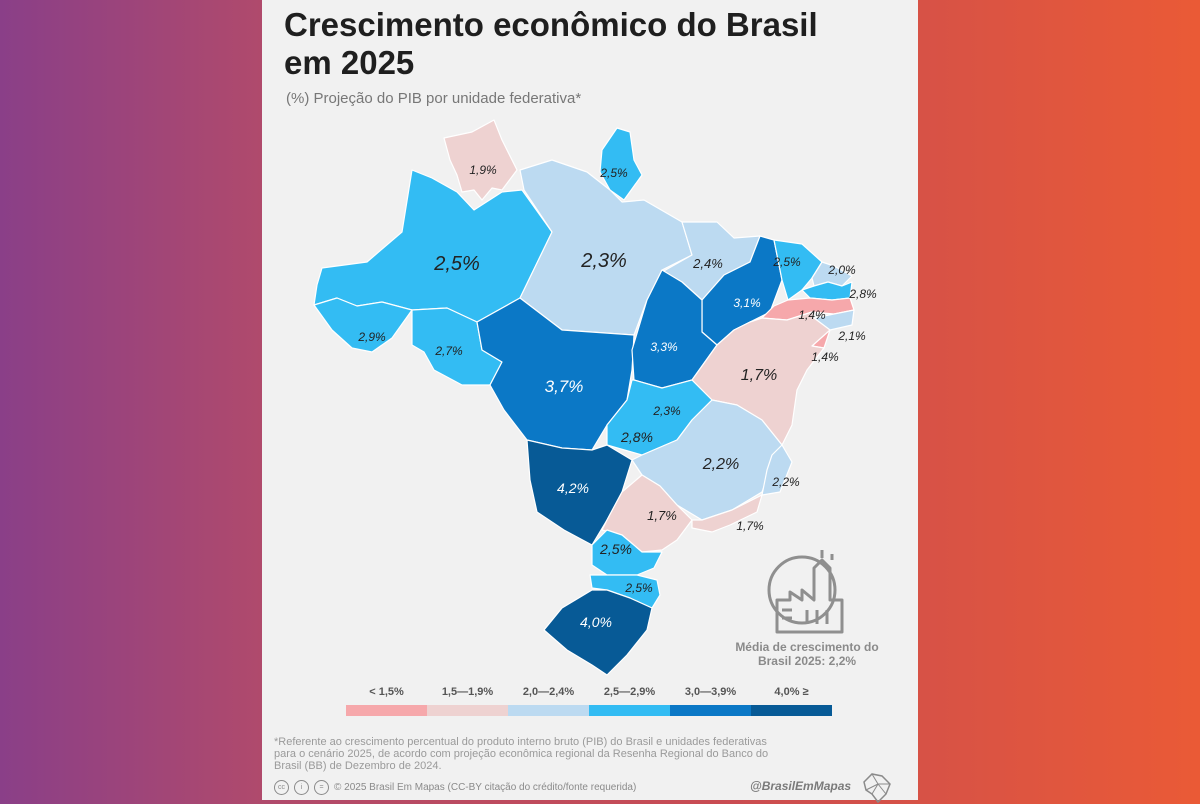 The image size is (1200, 804). Describe the element at coordinates (386, 701) in the screenshot. I see `legend-item-lt15: < 1,5%` at that location.